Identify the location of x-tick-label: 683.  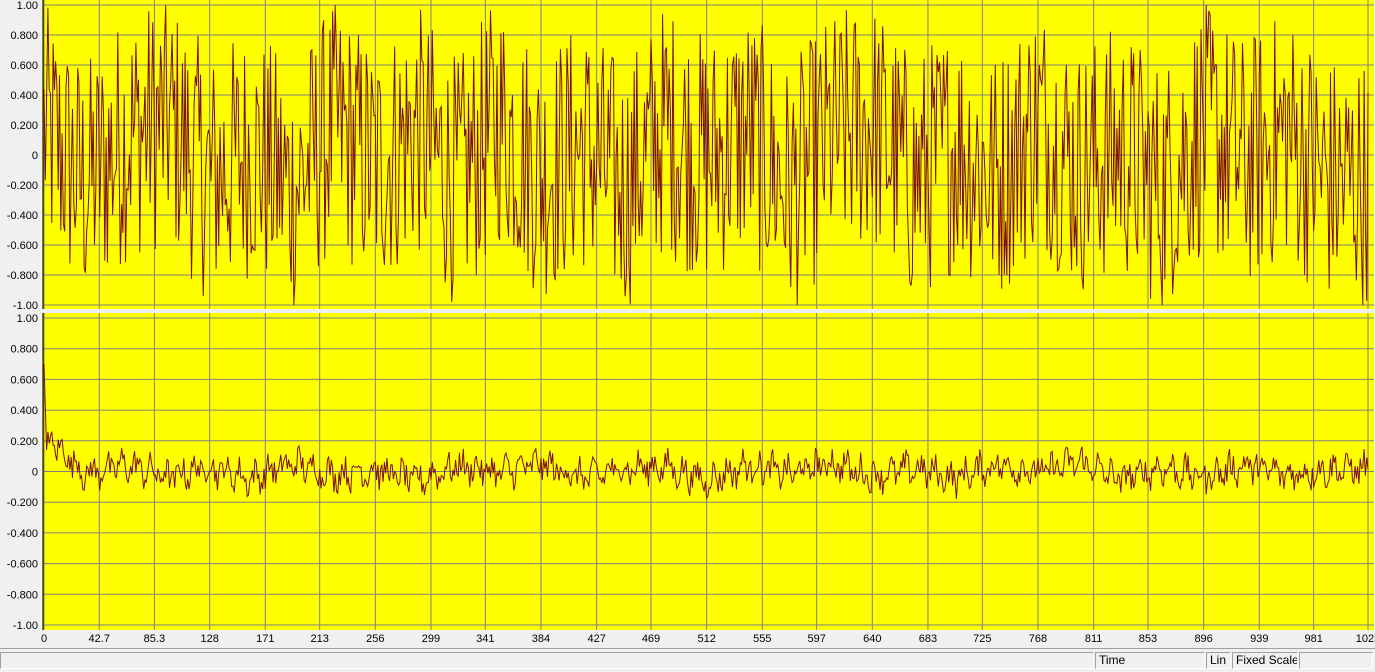
(928, 639).